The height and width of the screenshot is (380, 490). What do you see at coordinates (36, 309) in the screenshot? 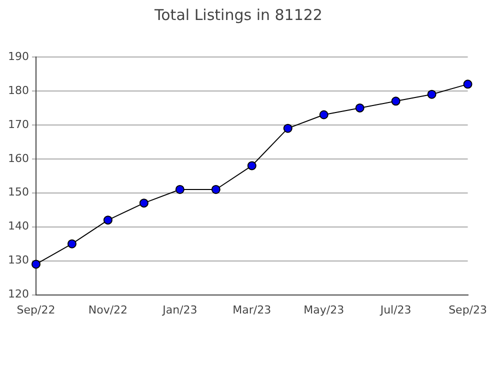
I see `x-tick-label: Sep/22` at bounding box center [36, 309].